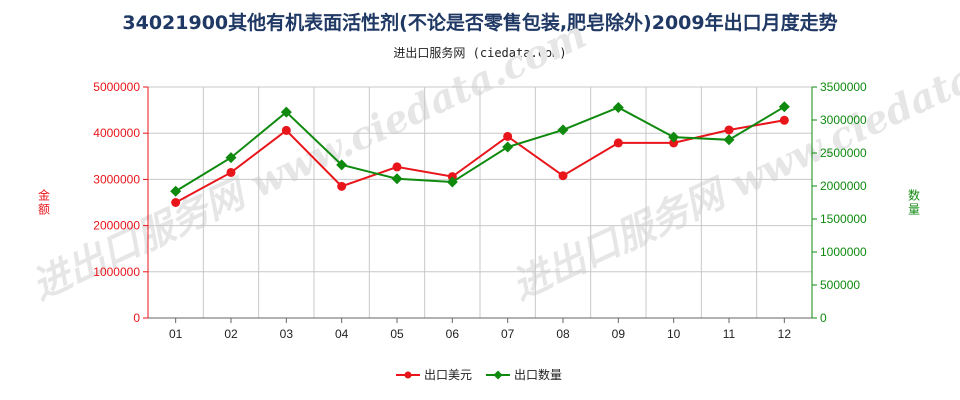 This screenshot has height=400, width=960. I want to click on right-axis-tick-label: 500000, so click(840, 285).